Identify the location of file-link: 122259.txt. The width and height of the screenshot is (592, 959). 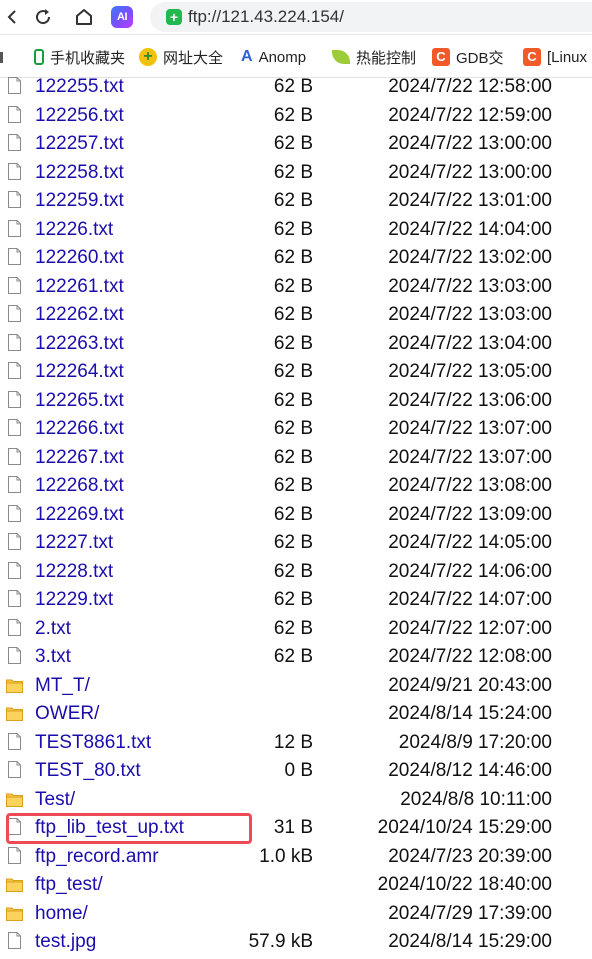
(79, 200).